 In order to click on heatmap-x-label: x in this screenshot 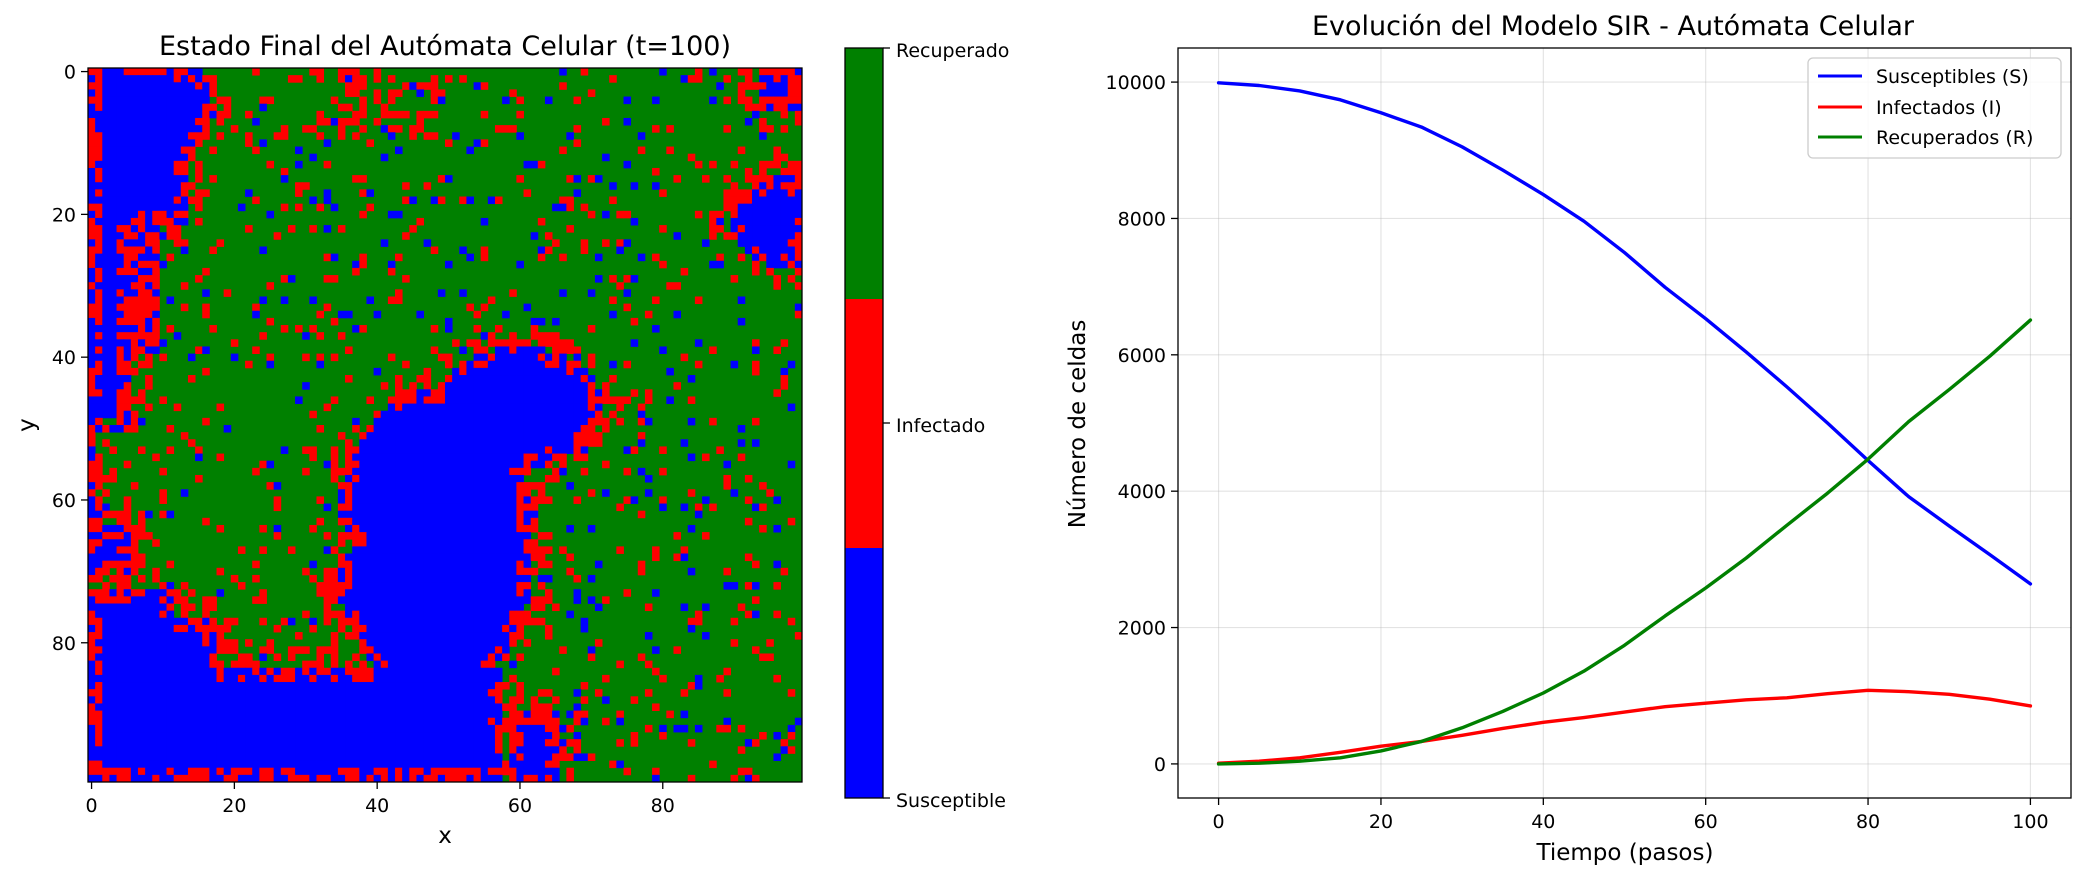, I will do `click(445, 836)`.